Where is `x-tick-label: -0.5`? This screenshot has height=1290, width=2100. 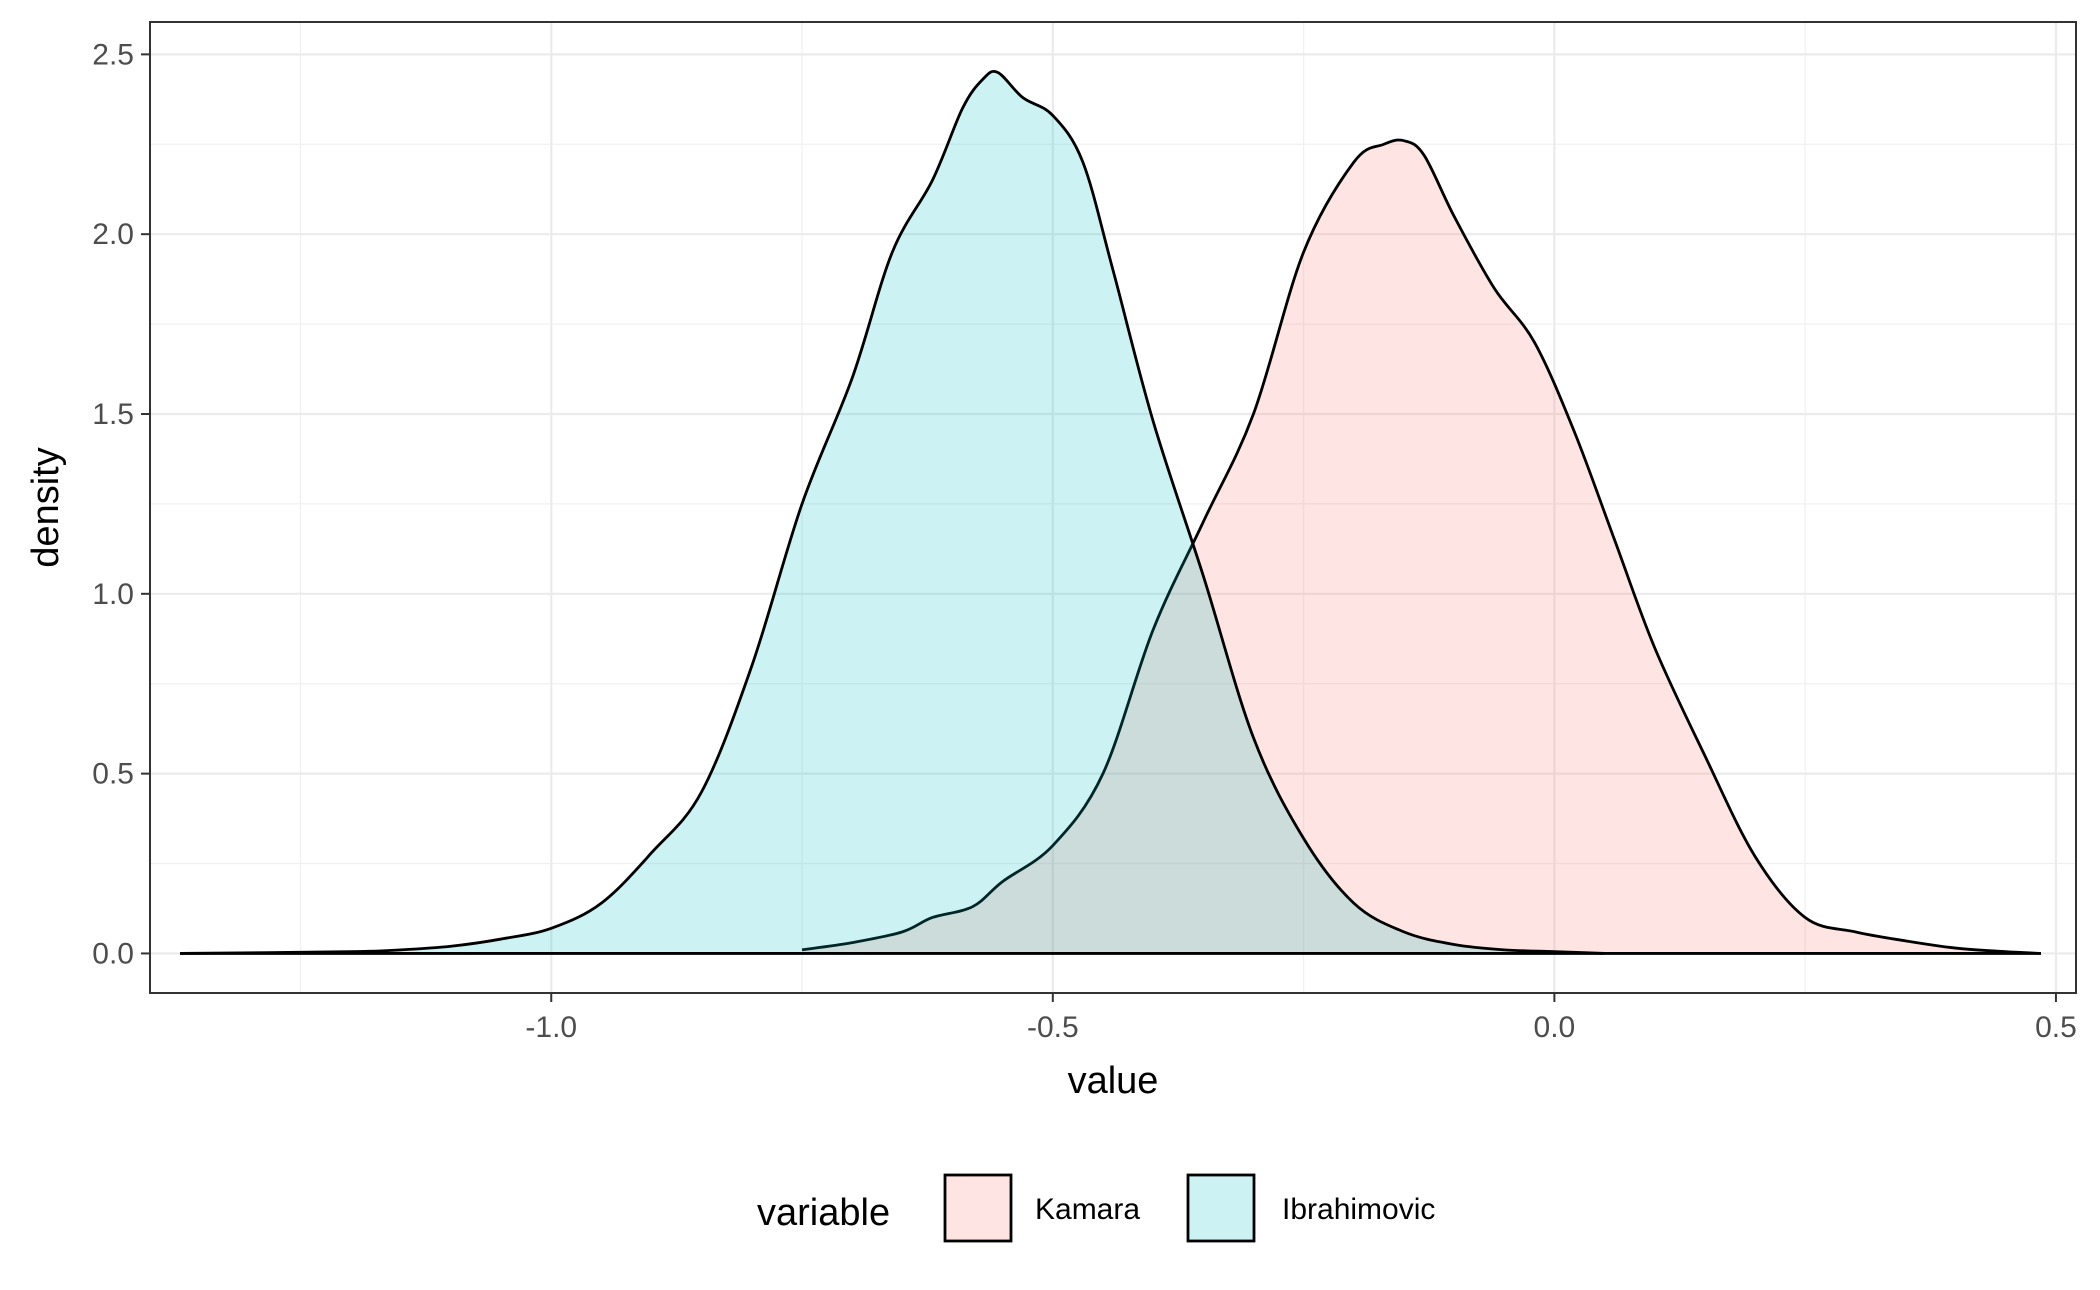 x-tick-label: -0.5 is located at coordinates (1053, 1027).